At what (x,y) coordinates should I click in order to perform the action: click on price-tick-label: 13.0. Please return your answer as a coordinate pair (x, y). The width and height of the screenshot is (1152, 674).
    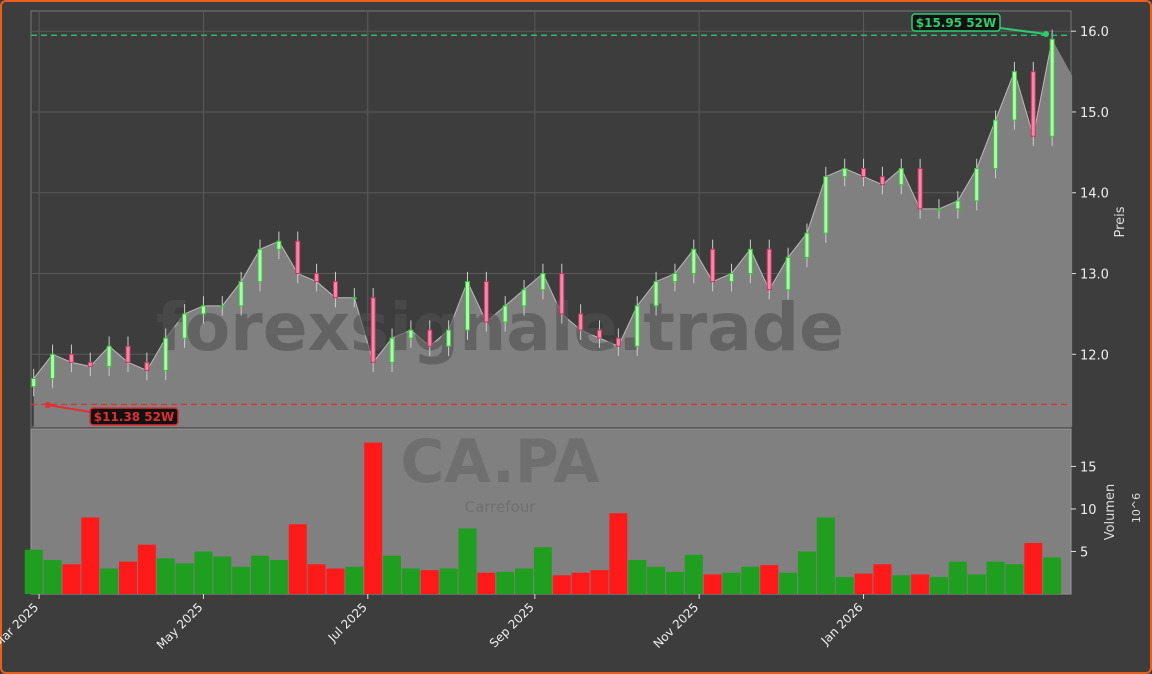
    Looking at the image, I should click on (1094, 275).